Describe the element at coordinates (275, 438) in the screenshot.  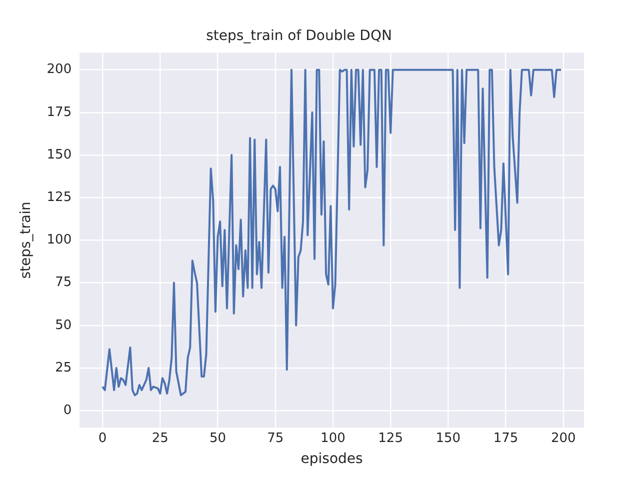
I see `x-tick-label: 75` at that location.